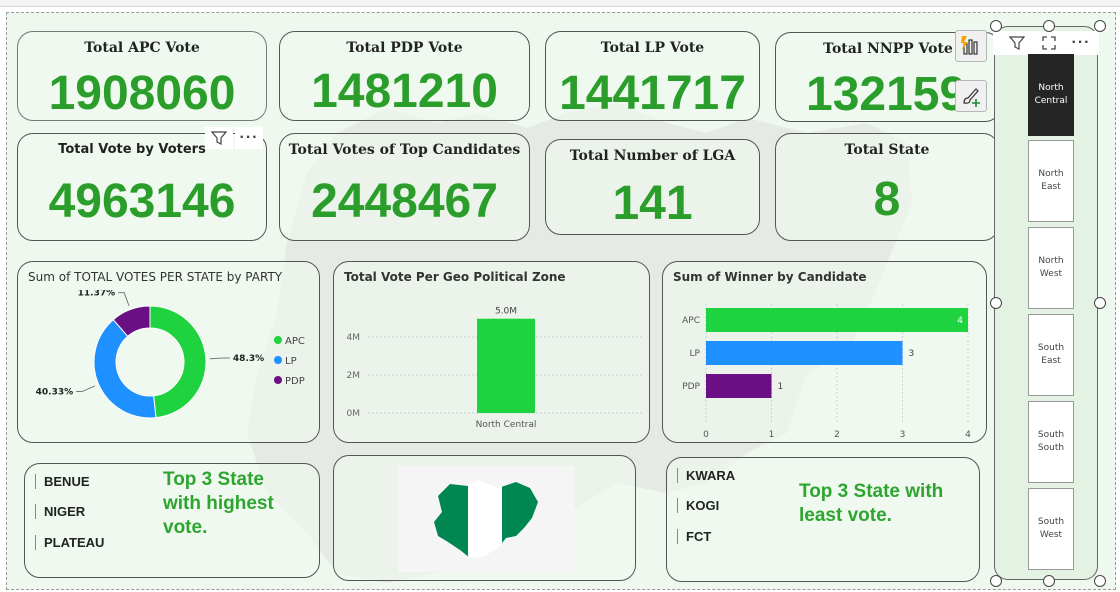 The image size is (1120, 592). Describe the element at coordinates (295, 381) in the screenshot. I see `legend-label-pdp: PDP` at that location.